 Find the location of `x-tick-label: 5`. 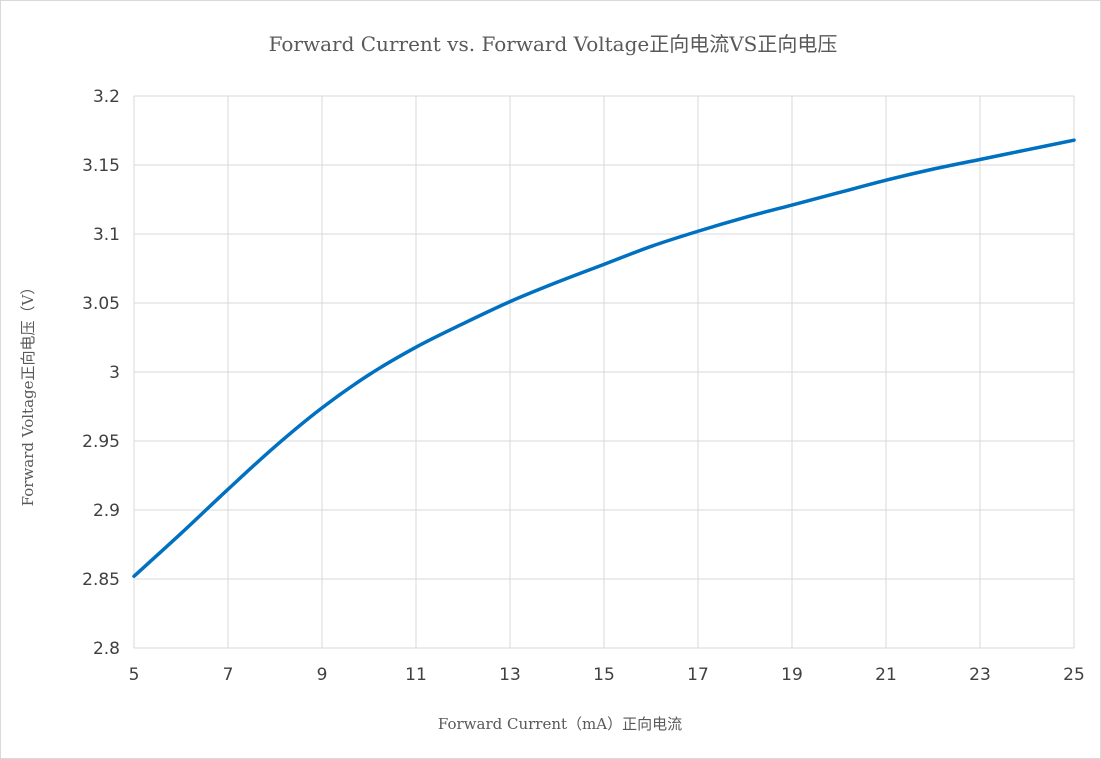

x-tick-label: 5 is located at coordinates (134, 675).